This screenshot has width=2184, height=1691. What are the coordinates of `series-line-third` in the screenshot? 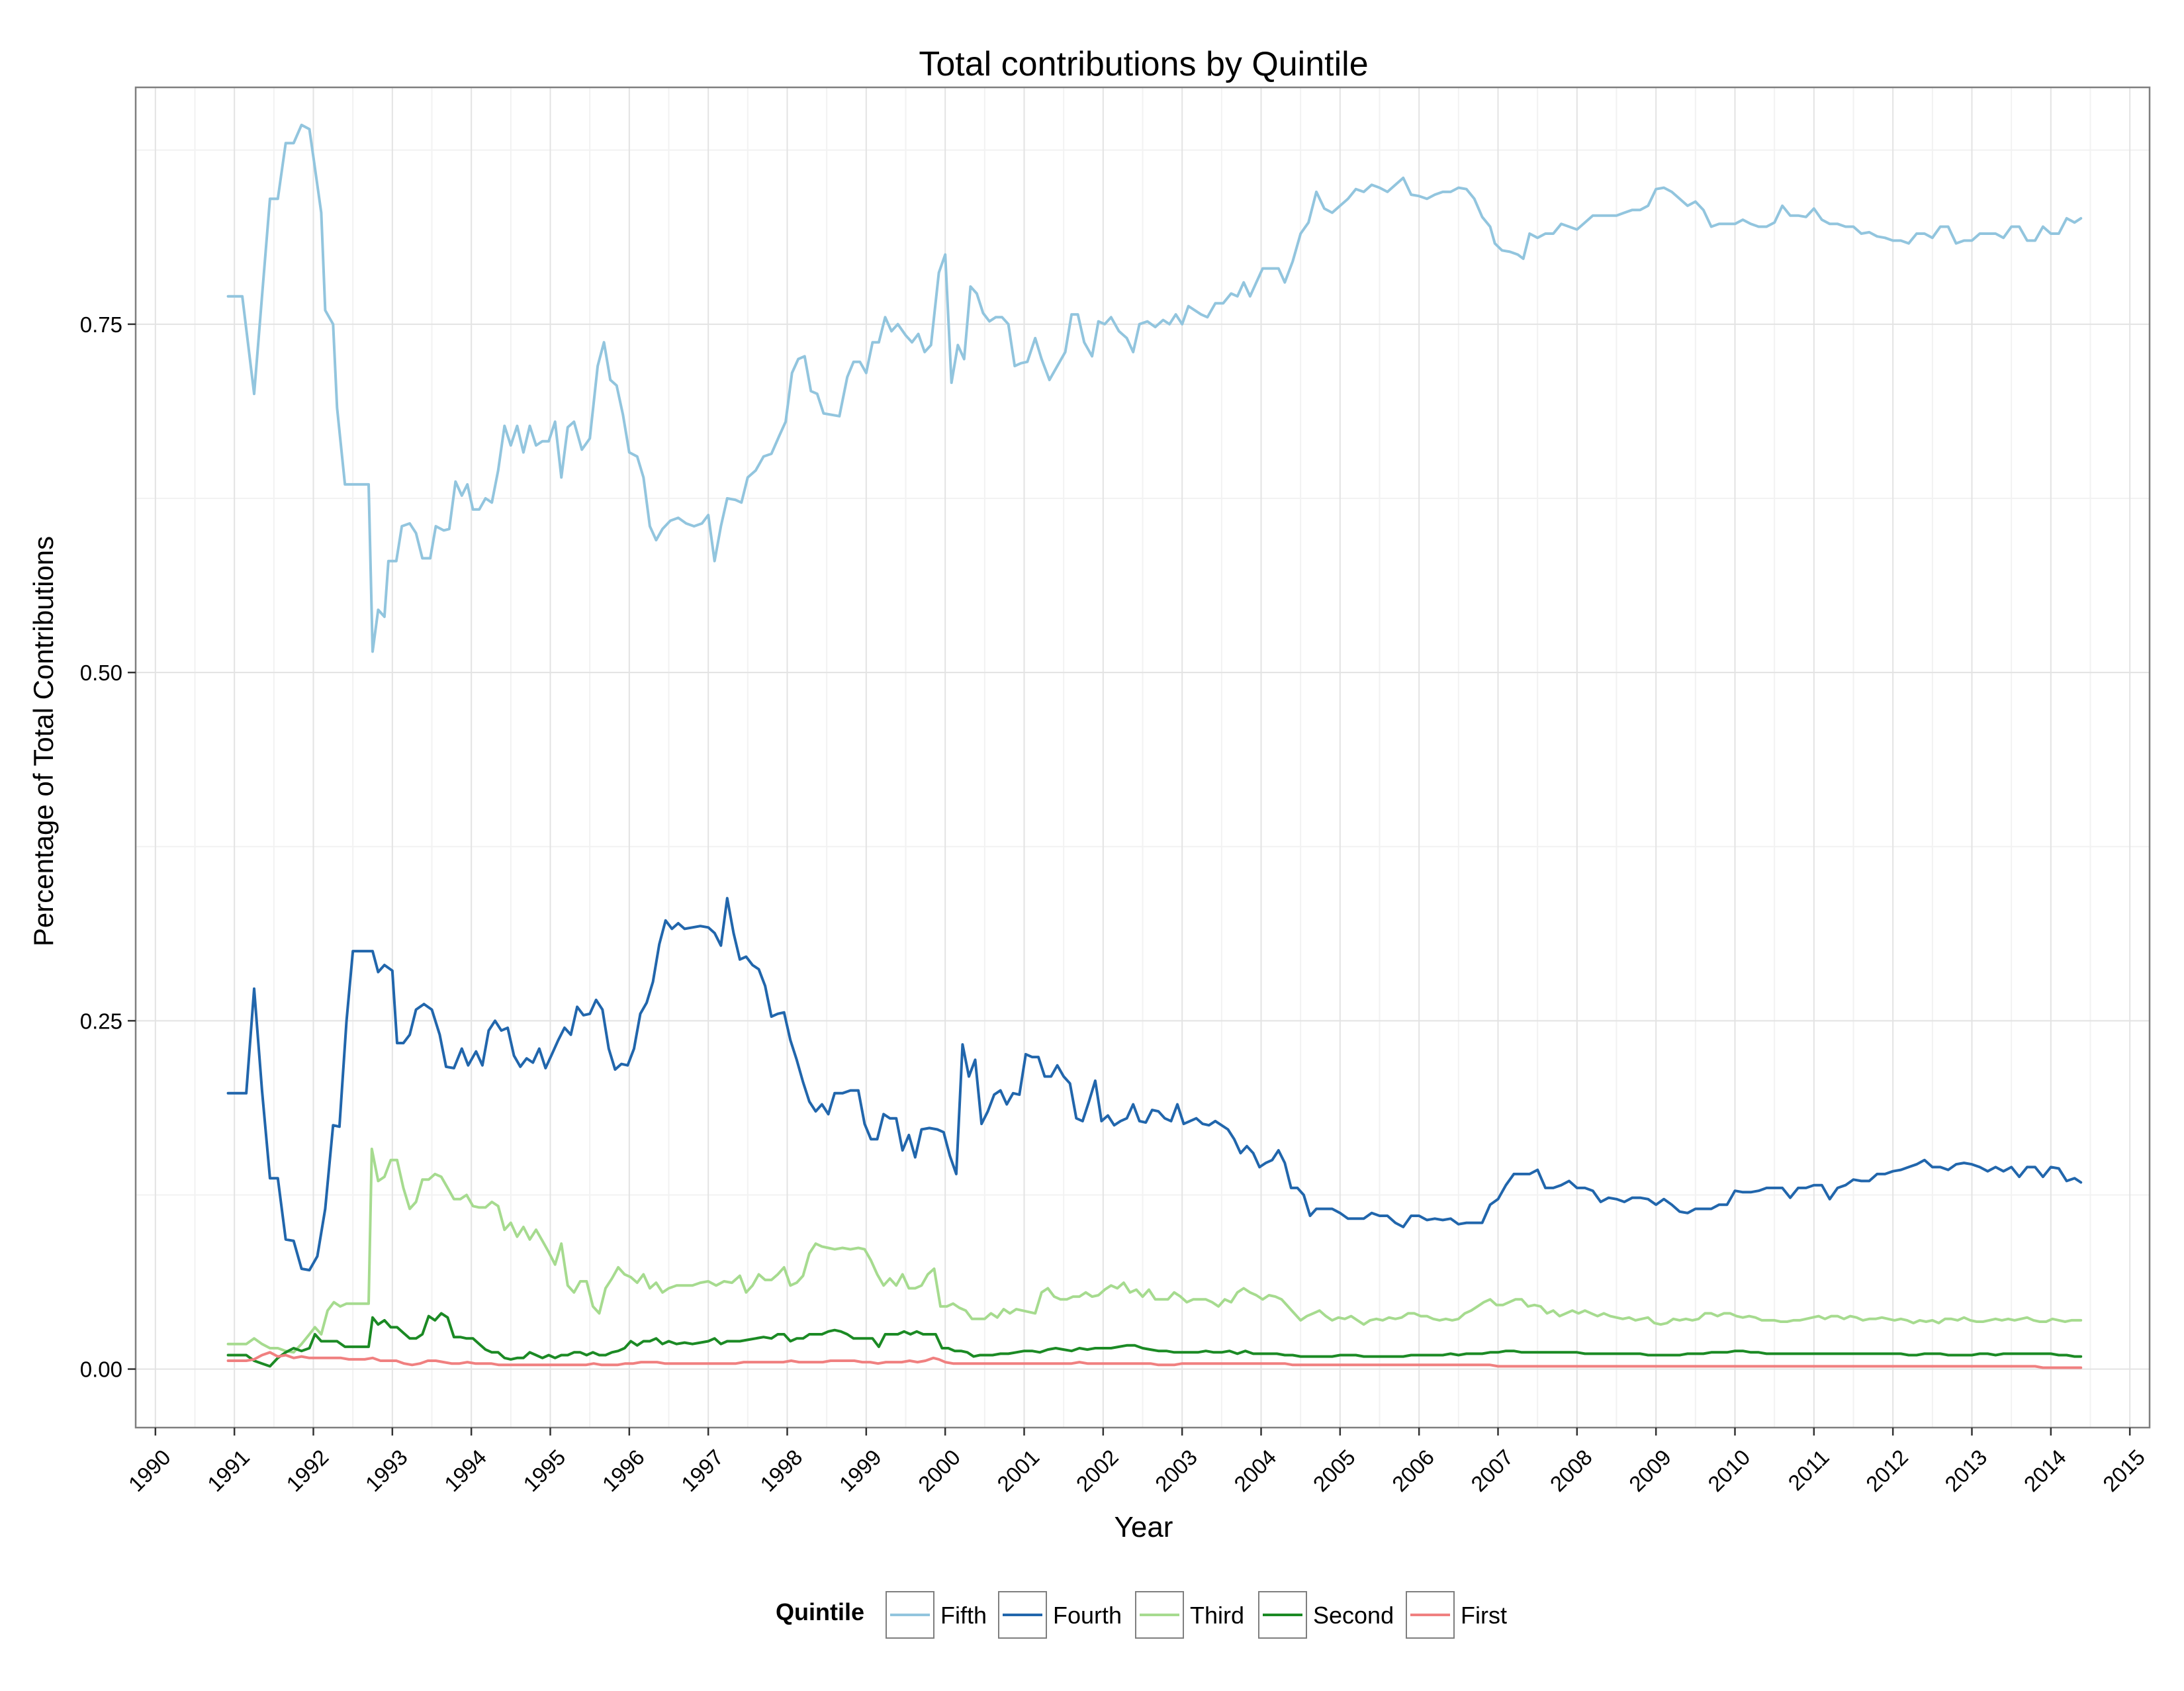 It's located at (1154, 1251).